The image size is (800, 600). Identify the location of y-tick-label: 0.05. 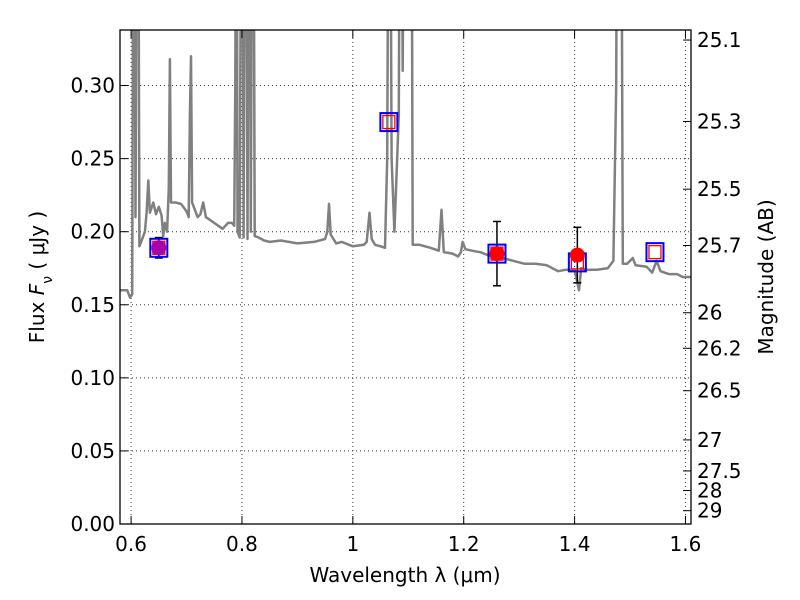
(92, 451).